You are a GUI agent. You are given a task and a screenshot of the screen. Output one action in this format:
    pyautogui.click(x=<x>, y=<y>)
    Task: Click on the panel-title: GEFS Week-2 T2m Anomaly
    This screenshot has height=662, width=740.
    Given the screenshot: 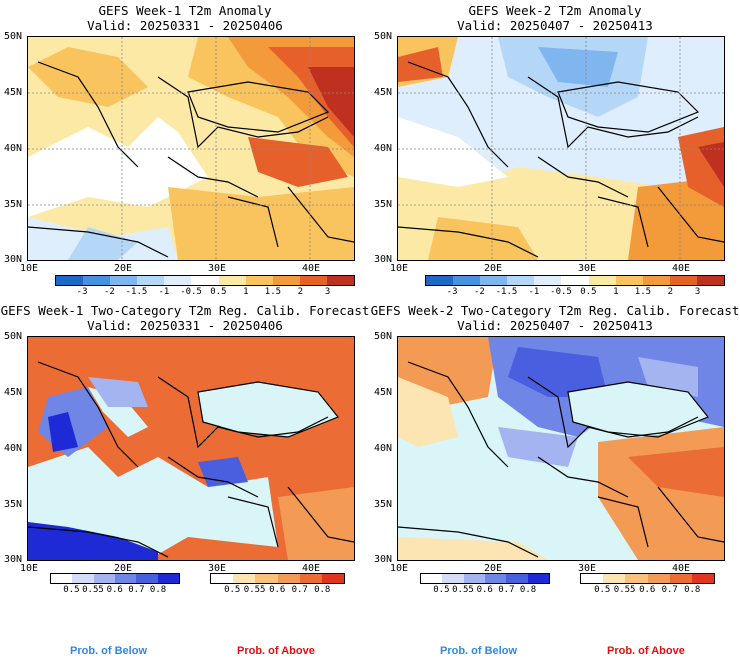 What is the action you would take?
    pyautogui.click(x=555, y=10)
    